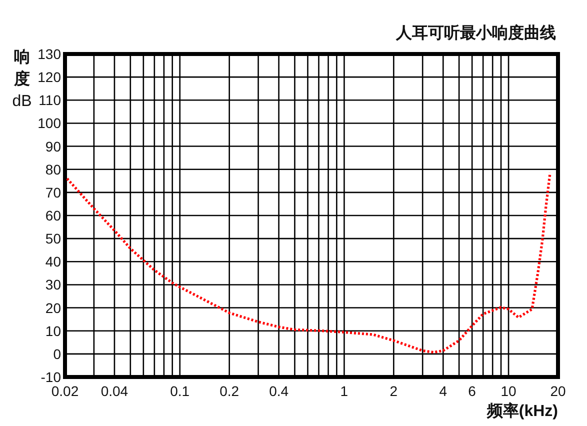 Image resolution: width=587 pixels, height=426 pixels. What do you see at coordinates (394, 391) in the screenshot?
I see `x-tick-label: 2` at bounding box center [394, 391].